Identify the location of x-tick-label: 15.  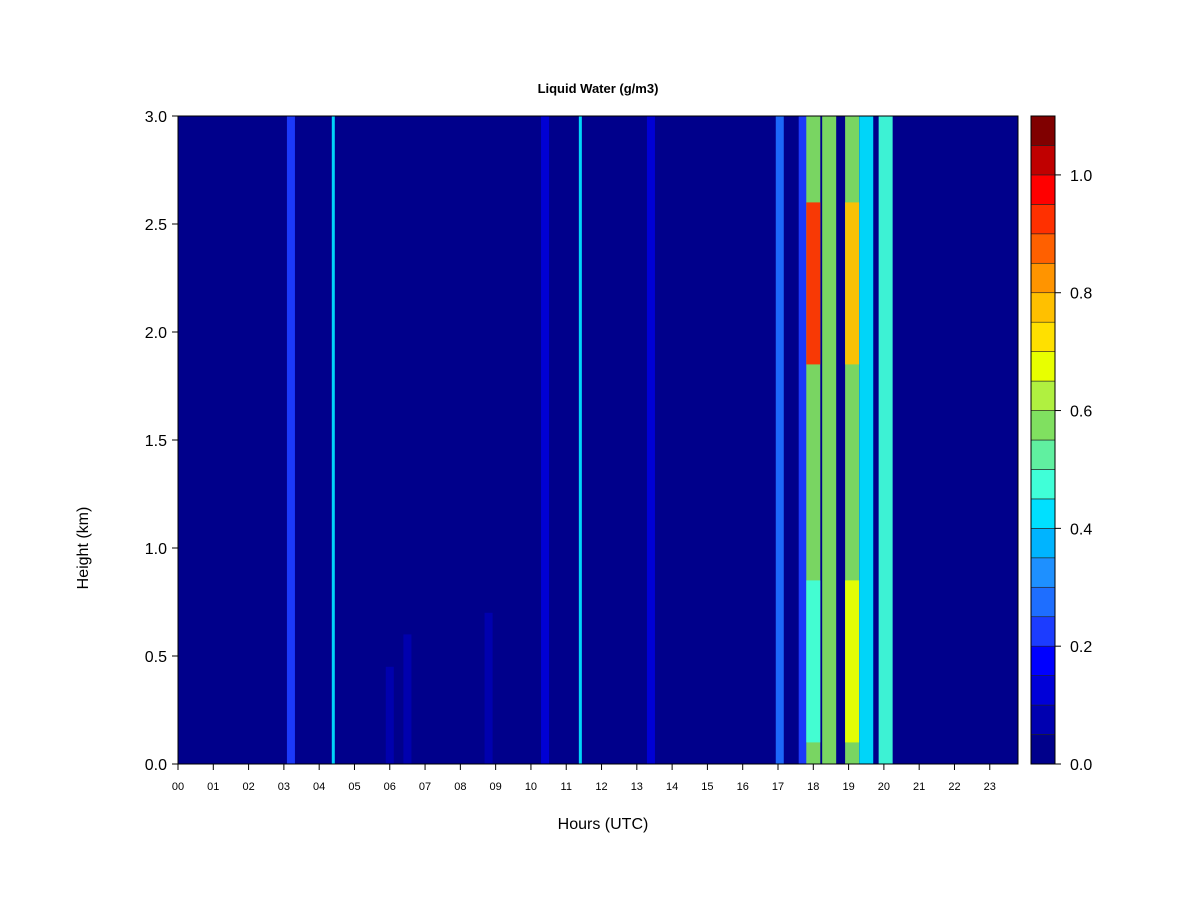
(707, 787).